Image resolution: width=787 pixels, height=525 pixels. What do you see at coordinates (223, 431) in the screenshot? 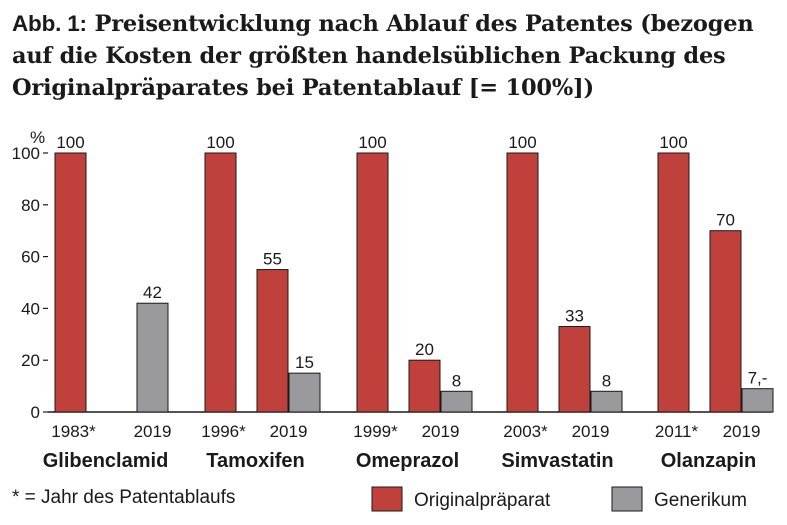
I see `year-label: 1996*` at bounding box center [223, 431].